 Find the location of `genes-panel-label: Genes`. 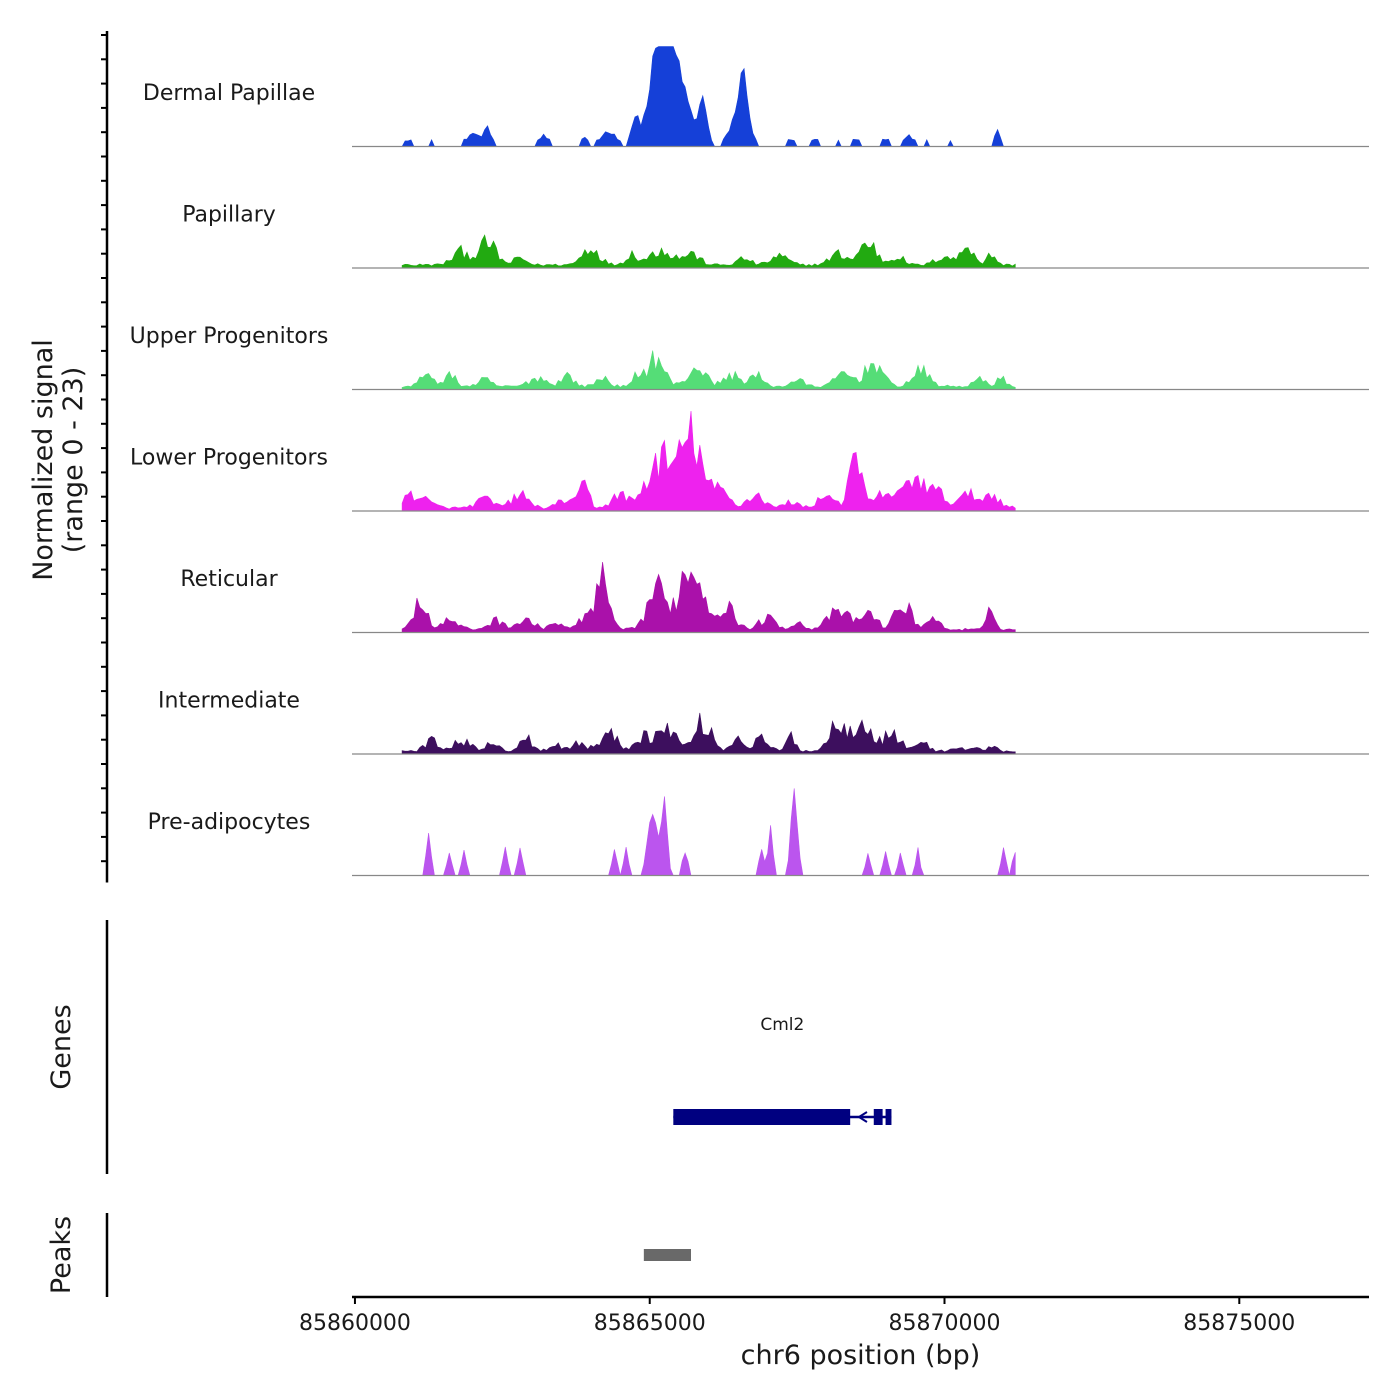

genes-panel-label: Genes is located at coordinates (61, 1046).